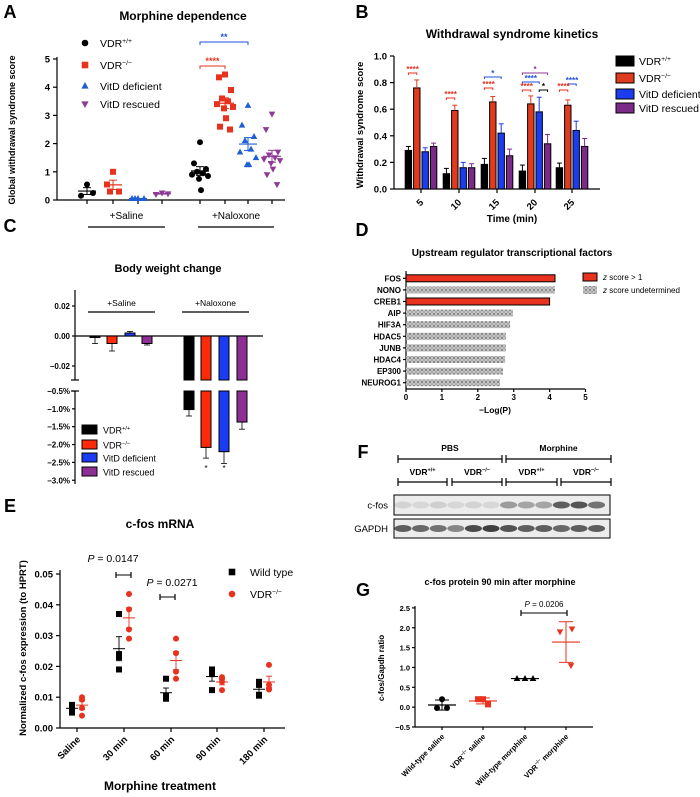  Describe the element at coordinates (44, 698) in the screenshot. I see `y-tick-label: 0.01` at that location.